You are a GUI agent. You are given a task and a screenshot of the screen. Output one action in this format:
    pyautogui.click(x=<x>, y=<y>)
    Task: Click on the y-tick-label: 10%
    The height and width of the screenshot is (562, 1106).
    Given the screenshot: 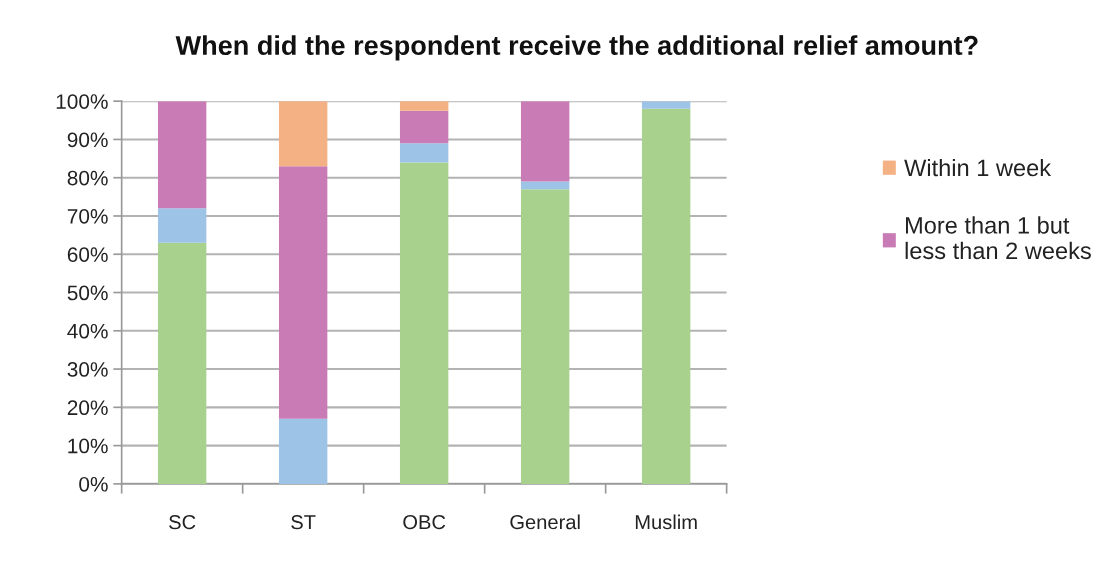 What is the action you would take?
    pyautogui.click(x=88, y=446)
    